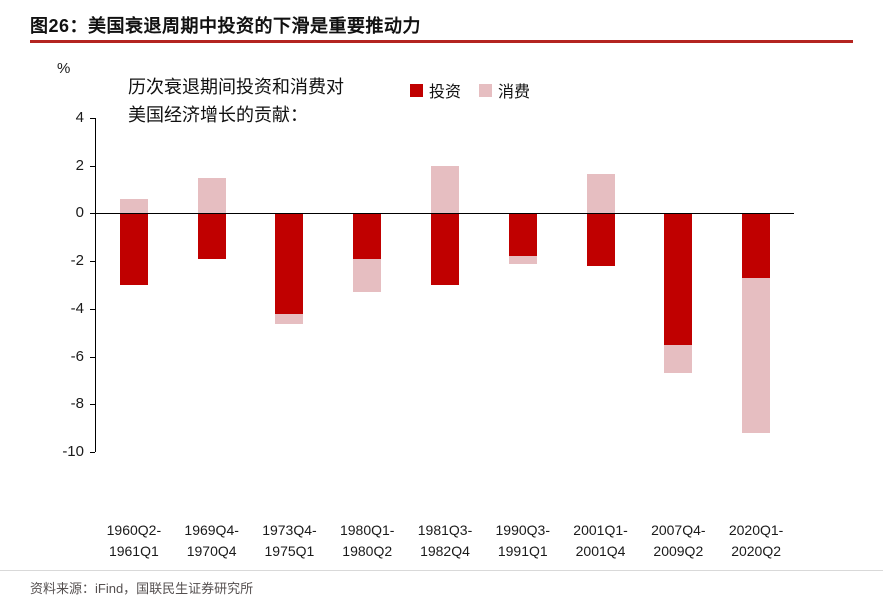 This screenshot has width=883, height=600. Describe the element at coordinates (77, 356) in the screenshot. I see `y-tick-label: -6` at that location.